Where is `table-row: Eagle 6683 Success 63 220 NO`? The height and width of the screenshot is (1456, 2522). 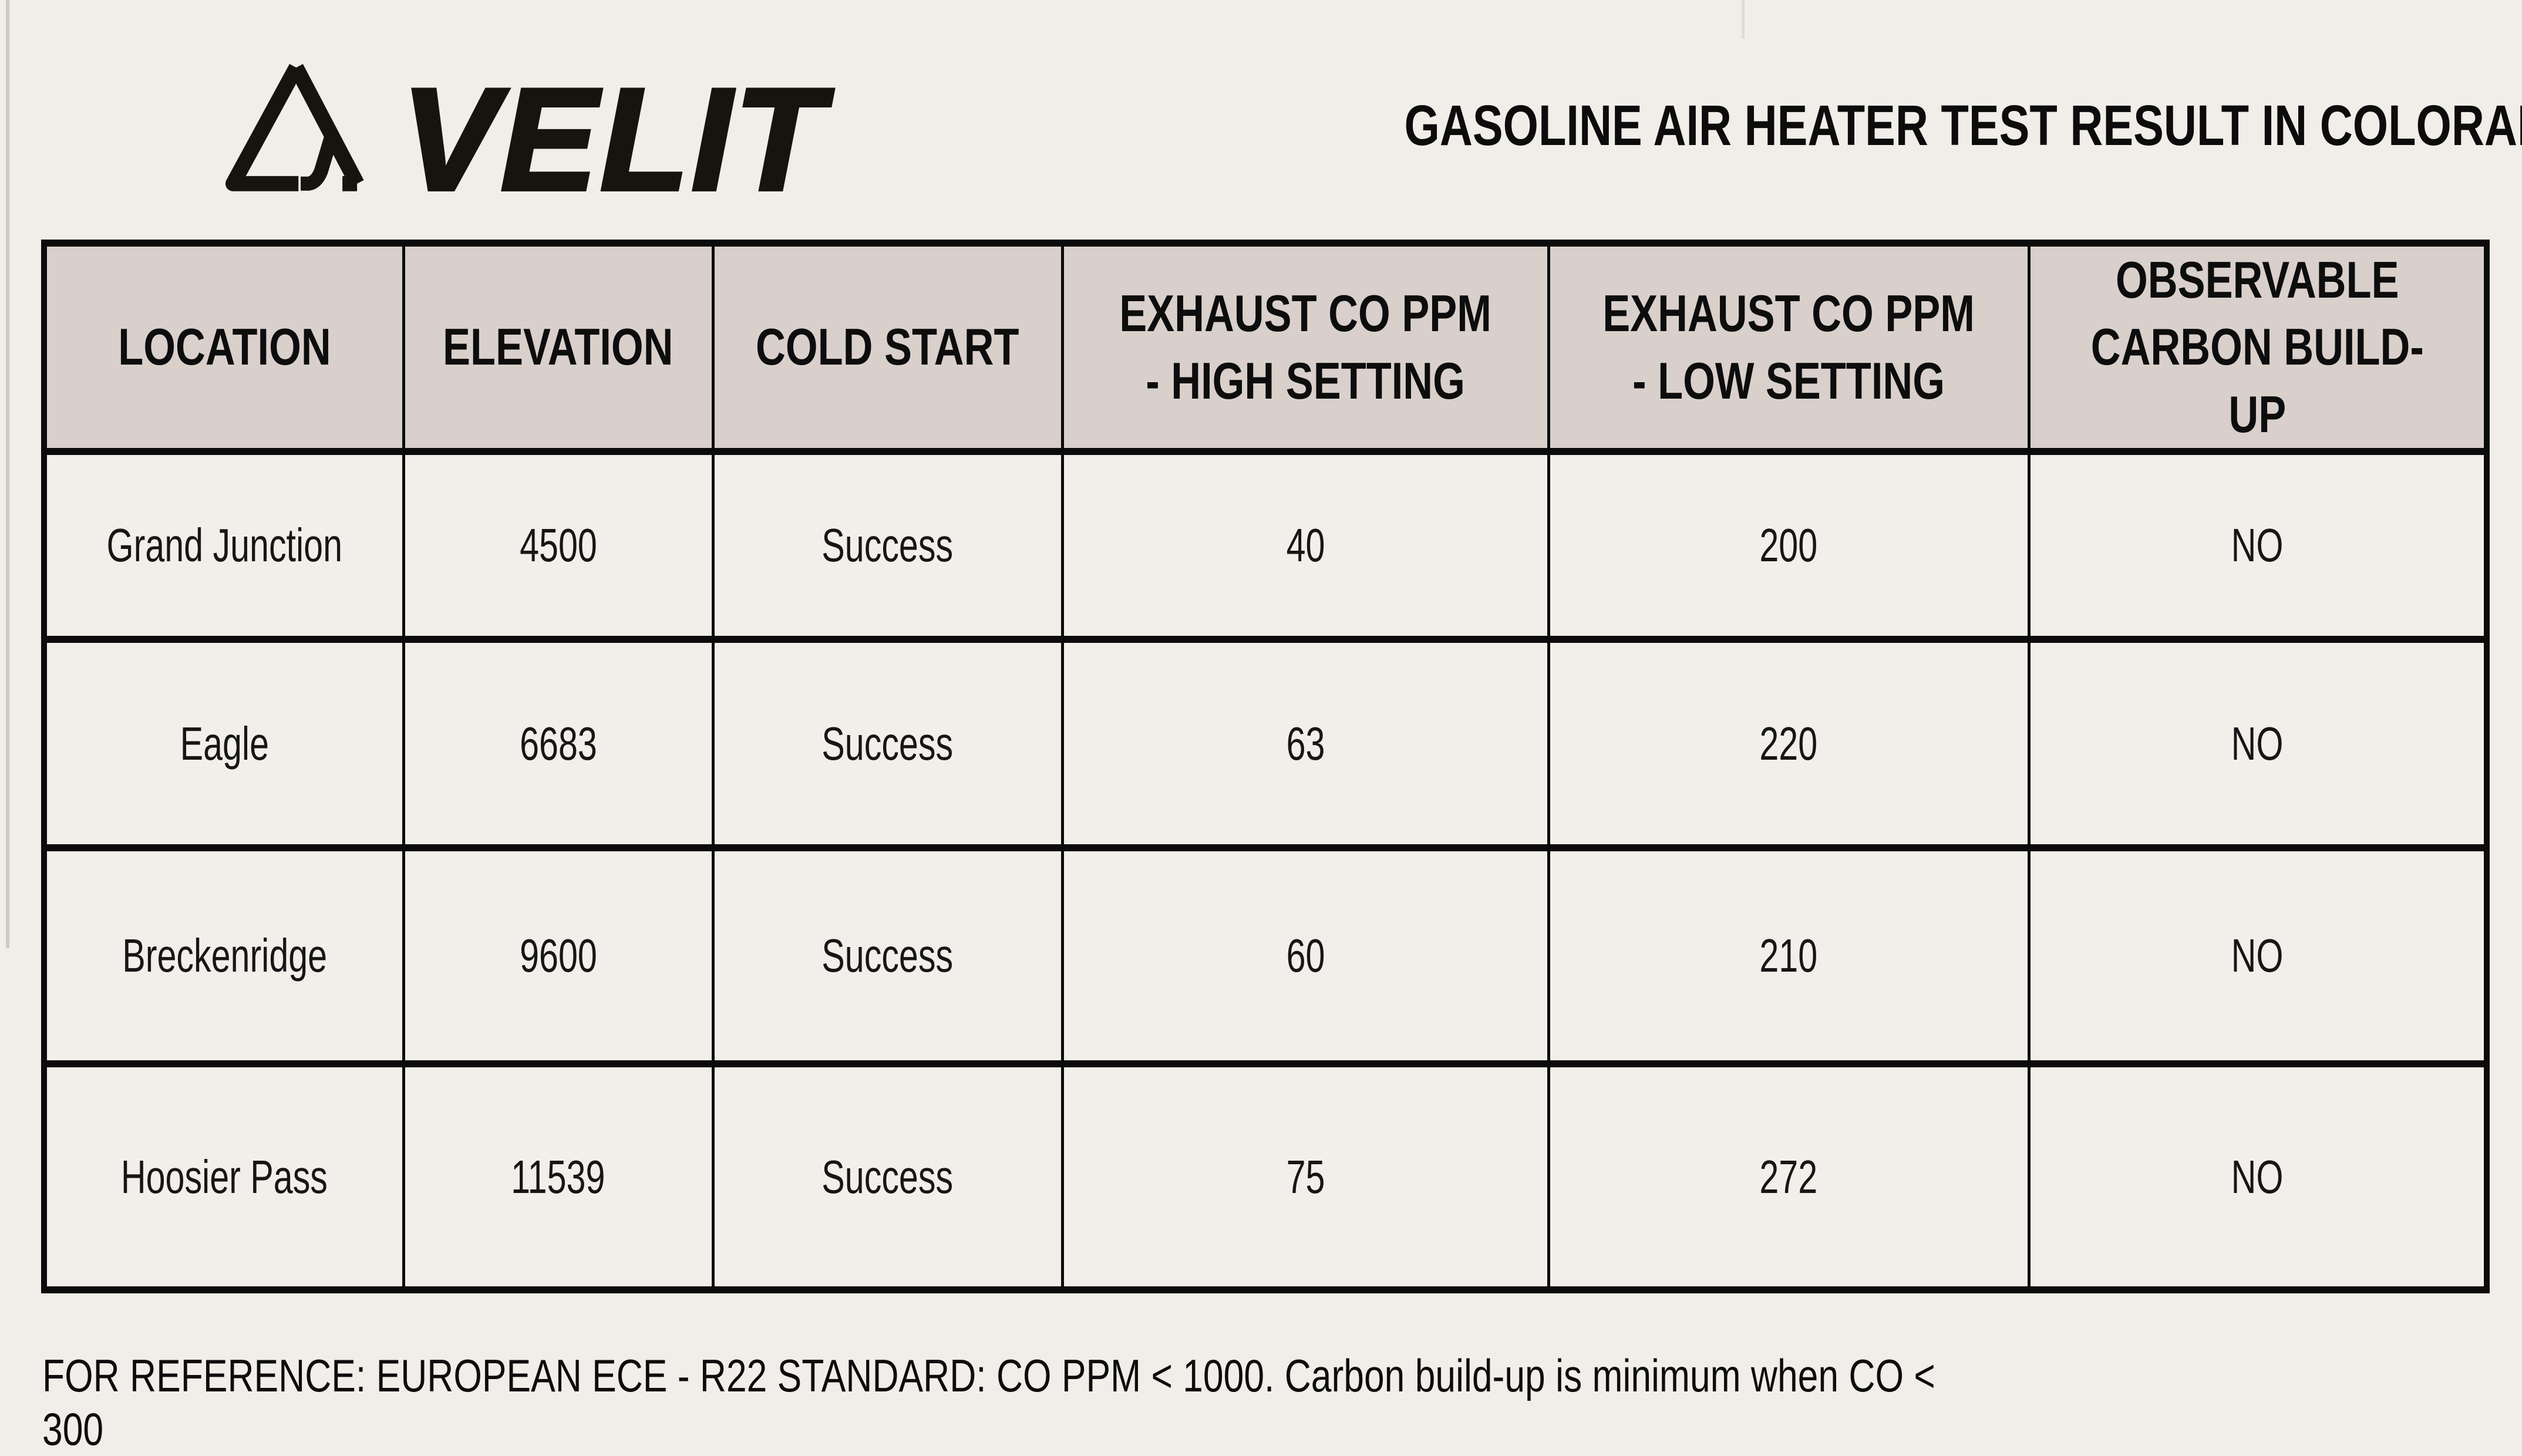 table-row: Eagle 6683 Success 63 220 NO is located at coordinates (1265, 744).